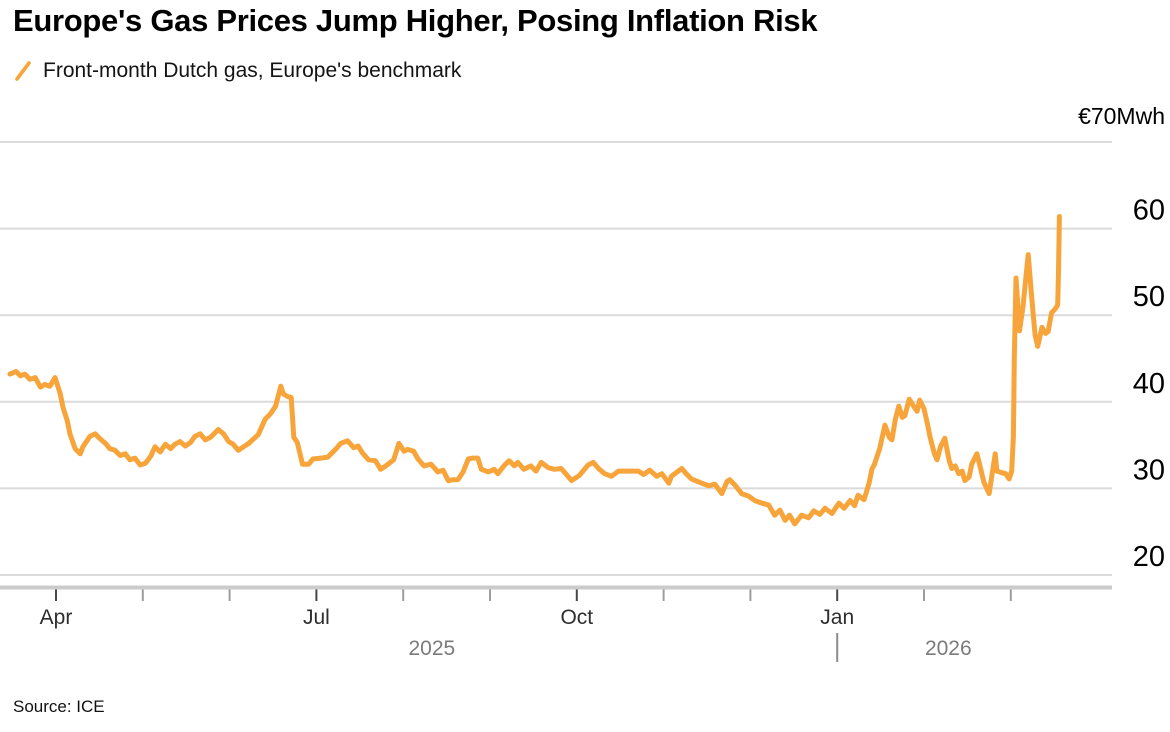 The height and width of the screenshot is (732, 1170). What do you see at coordinates (59, 706) in the screenshot?
I see `source-note: Source: ICE` at bounding box center [59, 706].